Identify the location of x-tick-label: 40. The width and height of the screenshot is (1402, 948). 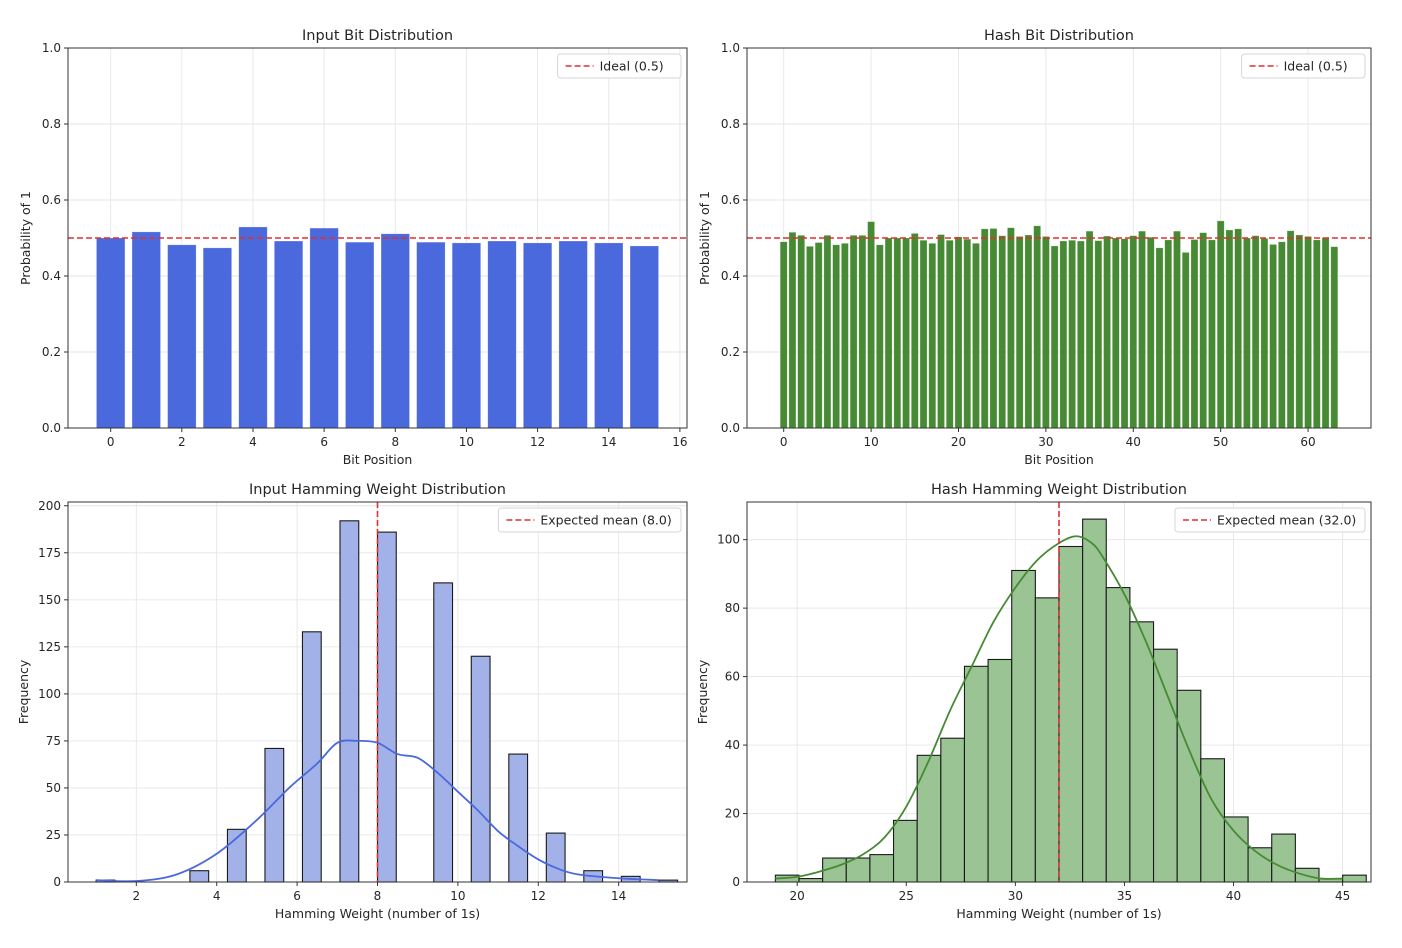
(1133, 442).